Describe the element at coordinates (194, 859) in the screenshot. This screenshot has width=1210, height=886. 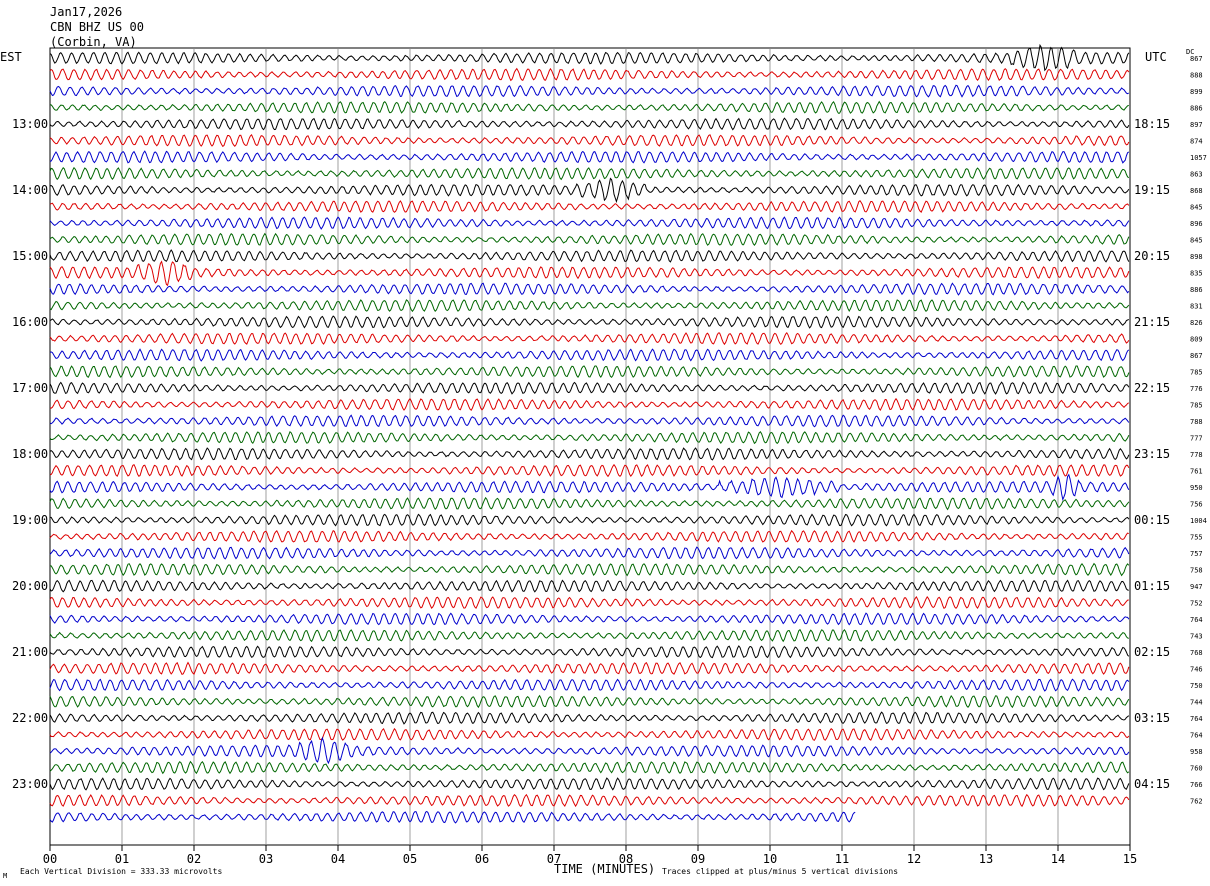
I see `x-tick-label-02: 02` at that location.